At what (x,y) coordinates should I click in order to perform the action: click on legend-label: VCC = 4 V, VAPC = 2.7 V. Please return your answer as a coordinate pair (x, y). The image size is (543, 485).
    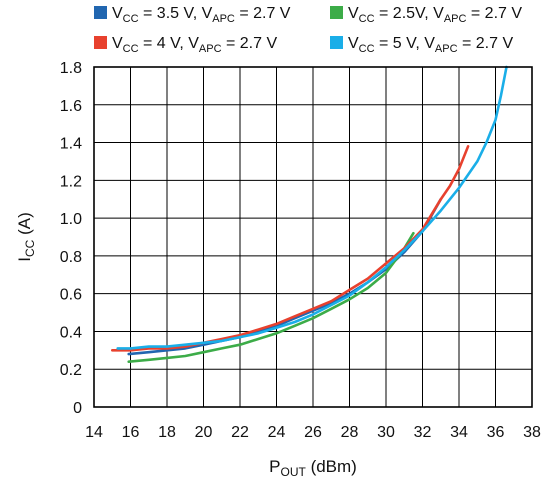
    Looking at the image, I should click on (194, 45).